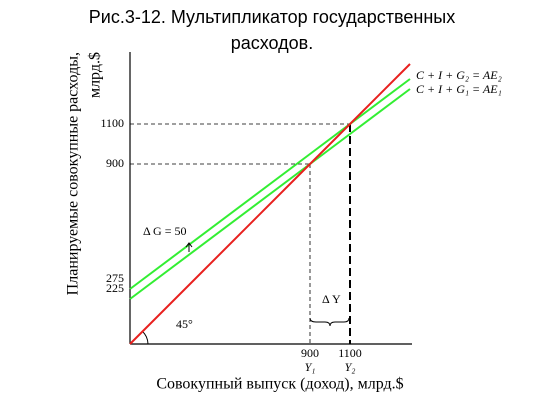 The height and width of the screenshot is (412, 546). Describe the element at coordinates (73, 173) in the screenshot. I see `y-axis-label: Планируемые совокупные расходы,` at that location.